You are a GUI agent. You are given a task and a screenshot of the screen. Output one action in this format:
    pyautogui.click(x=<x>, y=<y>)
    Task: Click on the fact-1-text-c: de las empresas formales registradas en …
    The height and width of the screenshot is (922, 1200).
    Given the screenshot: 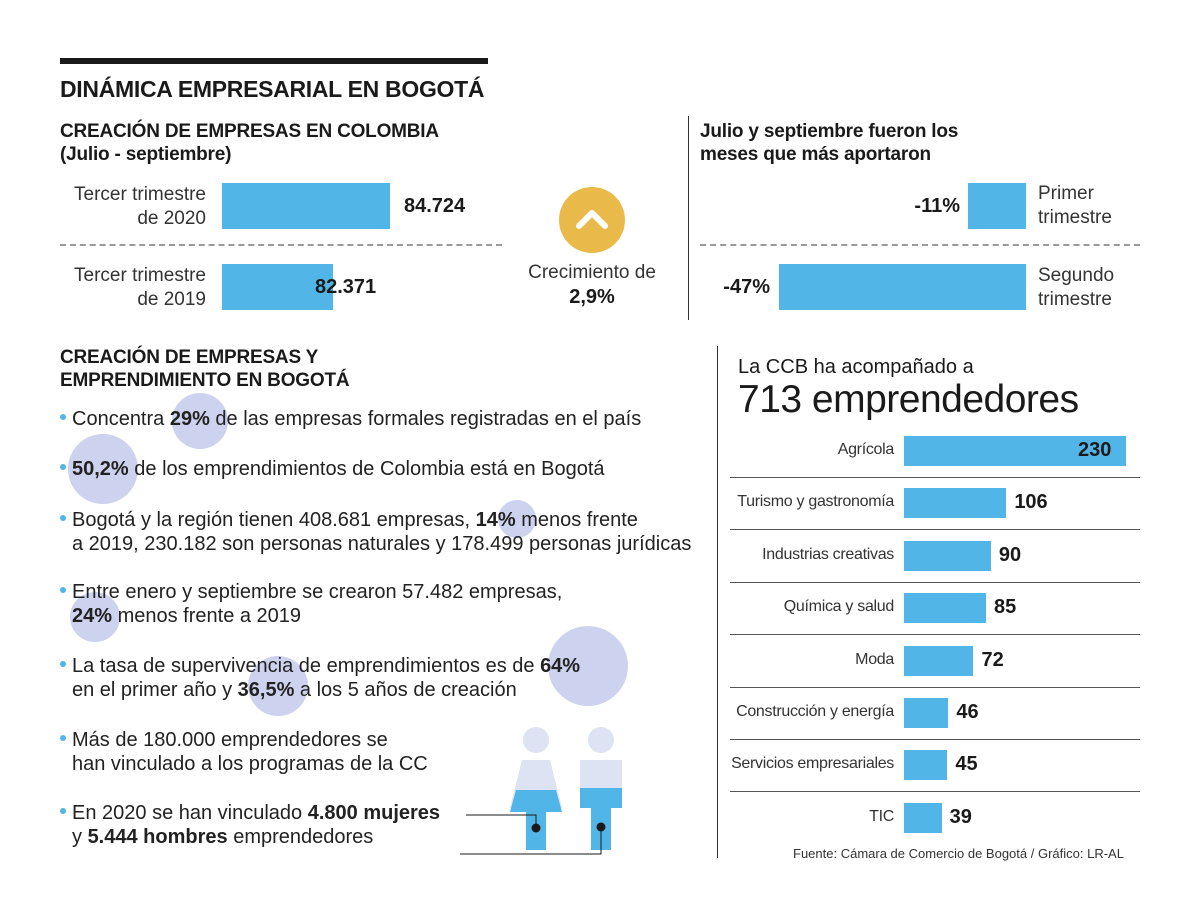 What is the action you would take?
    pyautogui.click(x=425, y=419)
    